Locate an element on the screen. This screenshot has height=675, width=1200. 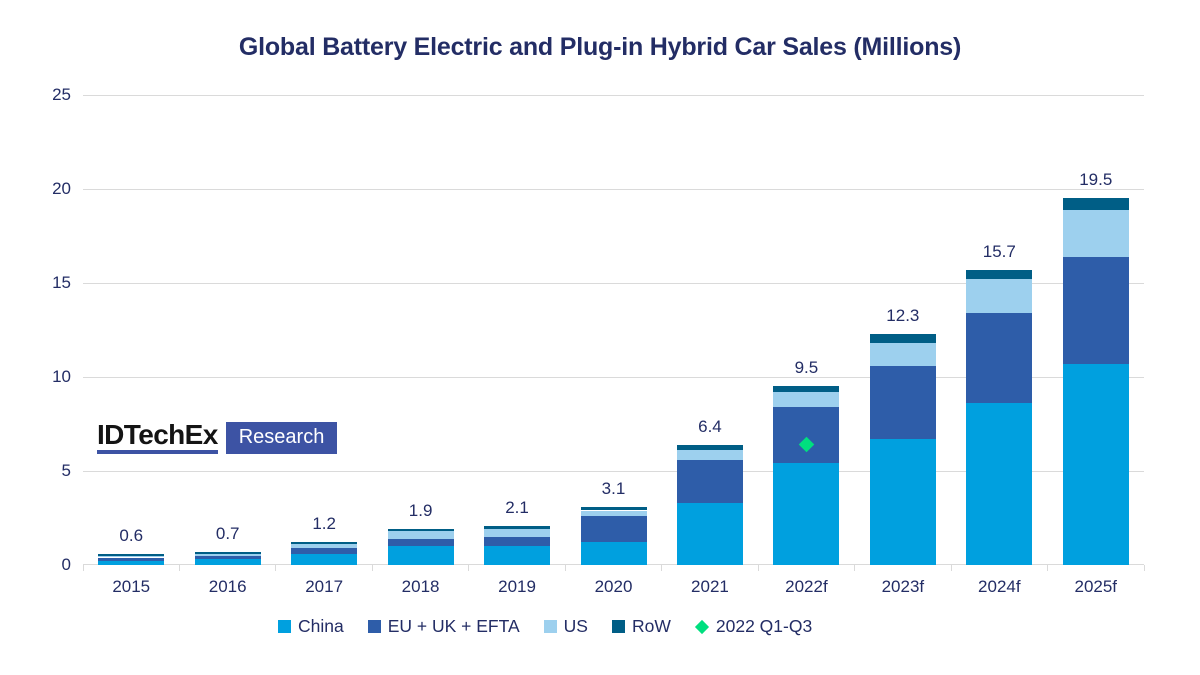
bar-segment-china-2021 is located at coordinates (709, 533).